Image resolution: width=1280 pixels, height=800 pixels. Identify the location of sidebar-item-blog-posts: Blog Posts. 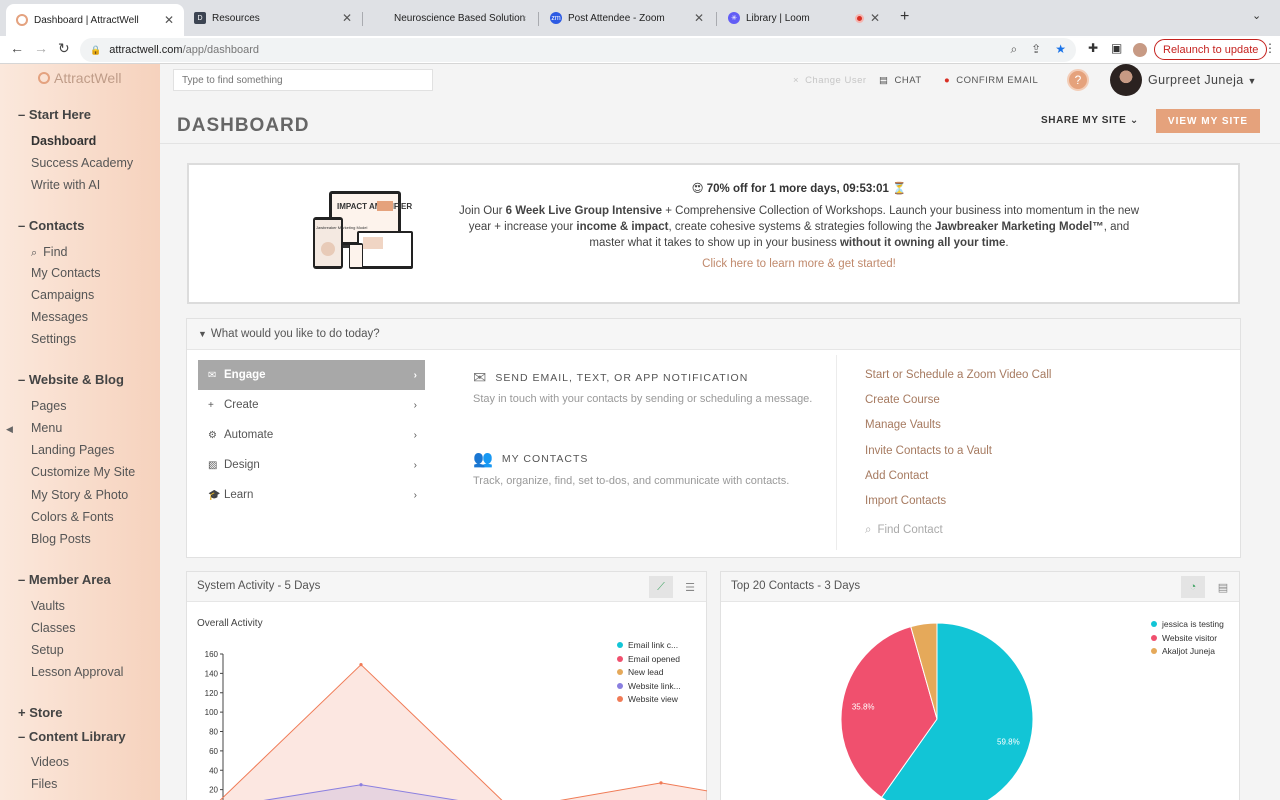
(61, 539).